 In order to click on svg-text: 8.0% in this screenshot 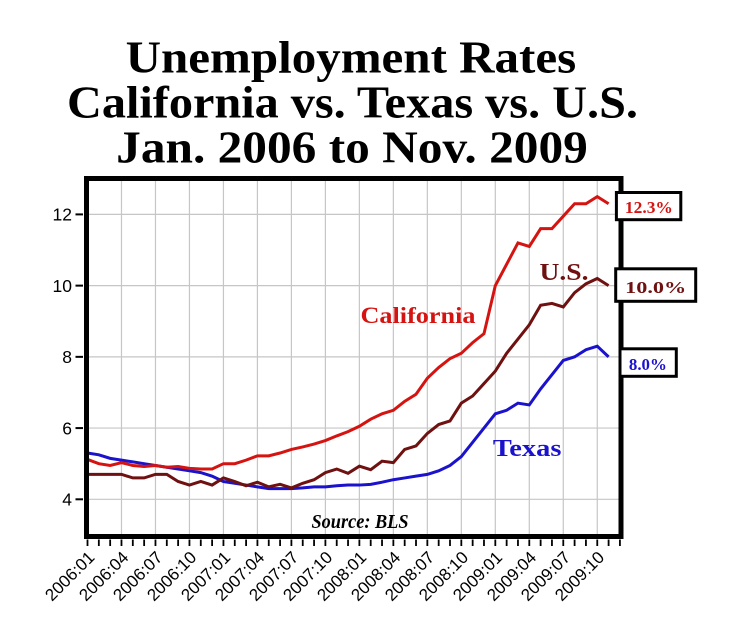, I will do `click(648, 364)`.